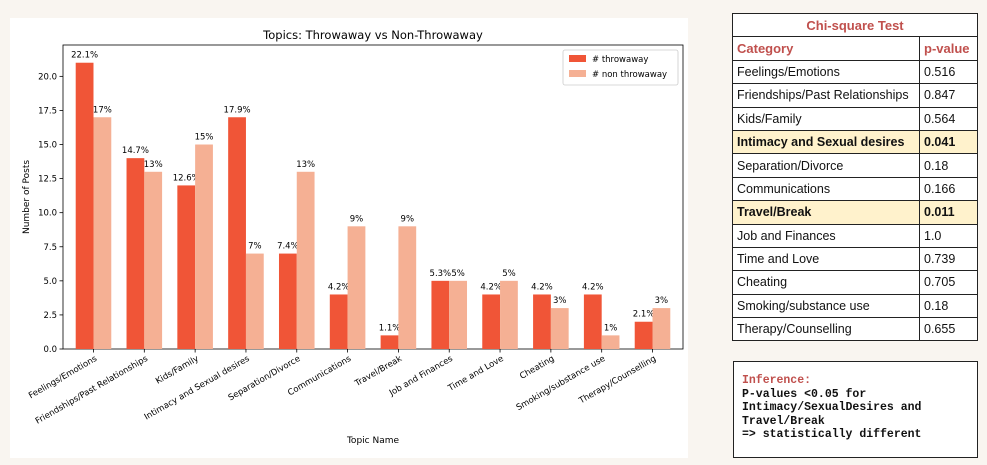 The width and height of the screenshot is (987, 465). Describe the element at coordinates (826, 48) in the screenshot. I see `category-header: Category` at that location.